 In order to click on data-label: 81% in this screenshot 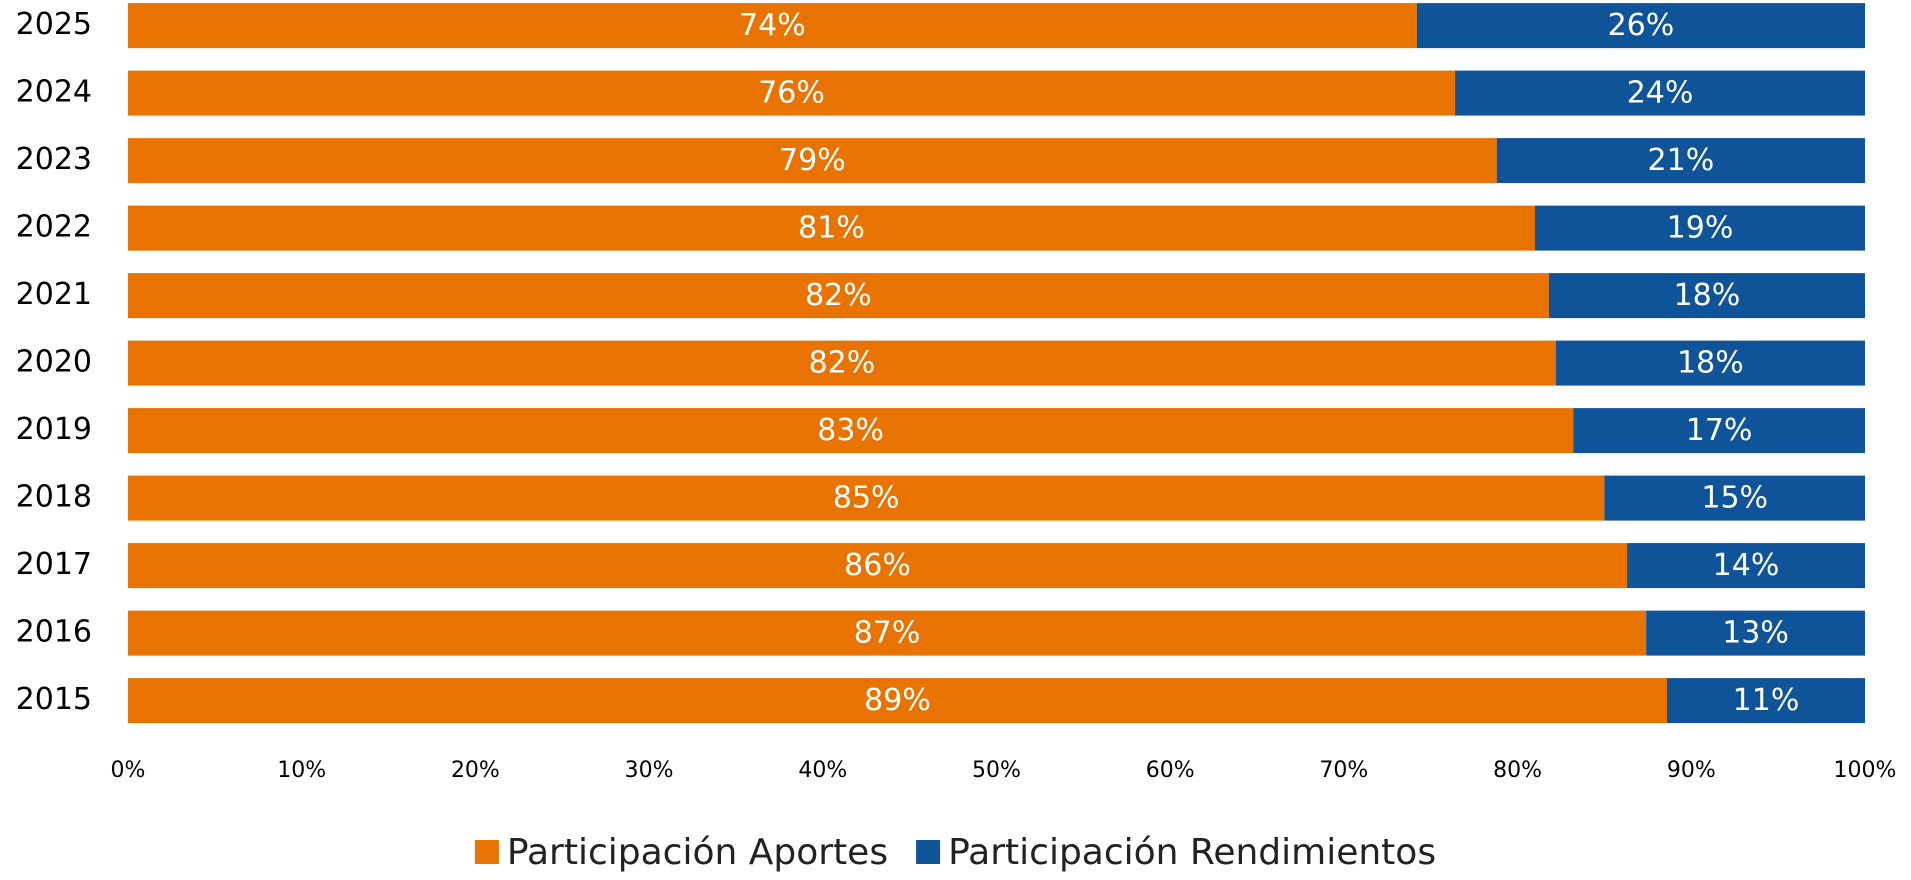, I will do `click(831, 228)`.